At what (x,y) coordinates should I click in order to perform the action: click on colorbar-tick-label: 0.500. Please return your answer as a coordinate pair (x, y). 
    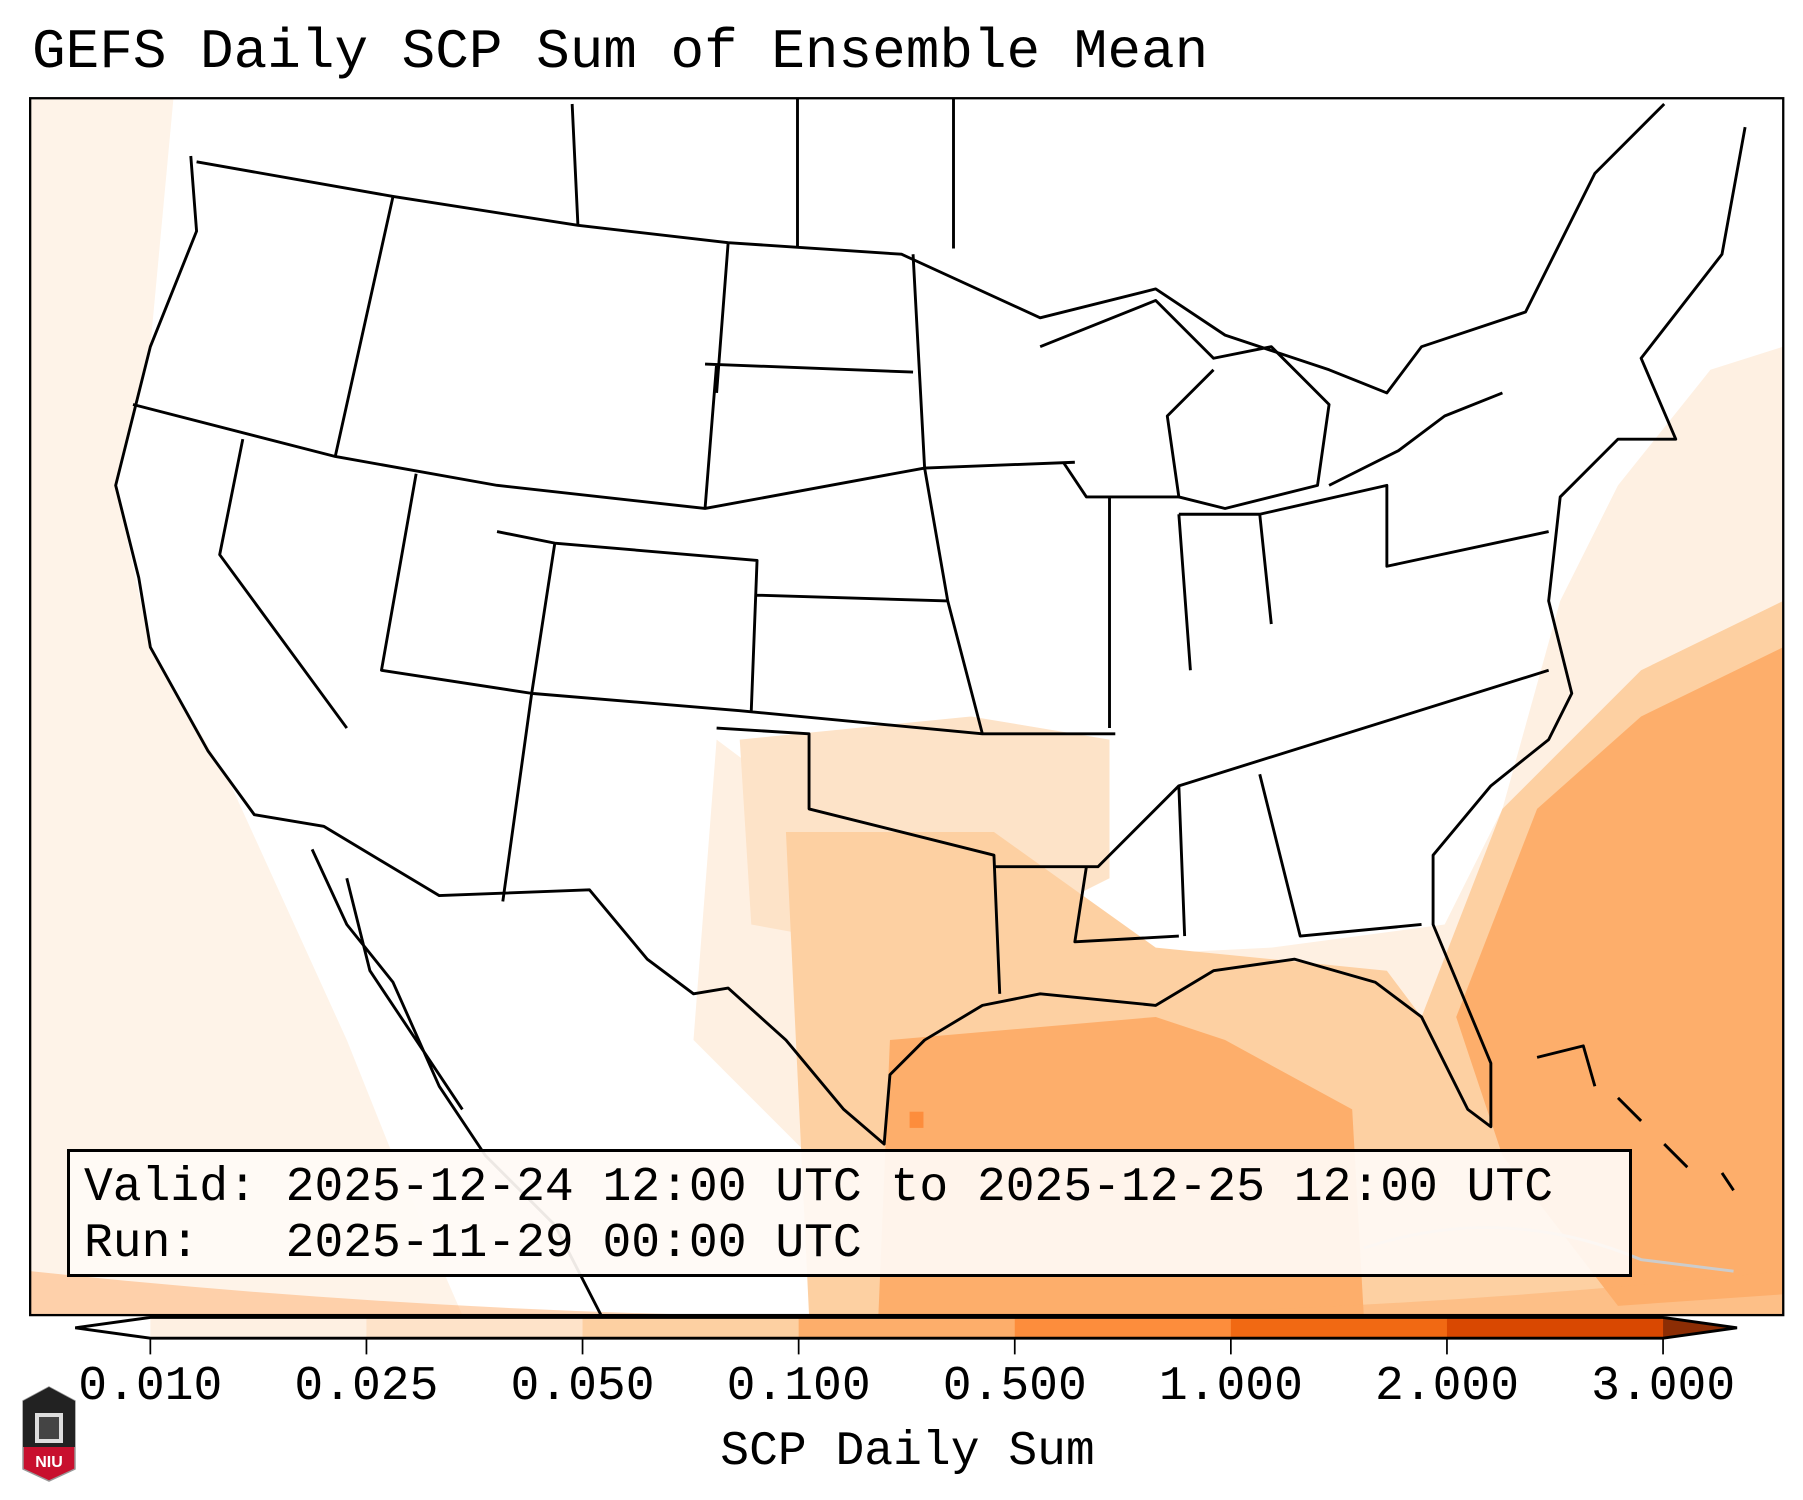
    Looking at the image, I should click on (1014, 1387).